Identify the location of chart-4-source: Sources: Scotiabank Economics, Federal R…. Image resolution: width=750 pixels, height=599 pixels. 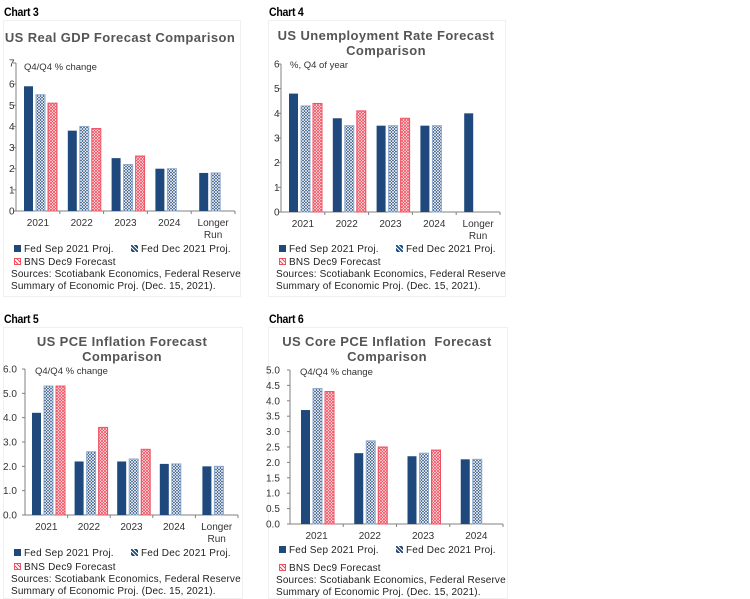
(391, 281).